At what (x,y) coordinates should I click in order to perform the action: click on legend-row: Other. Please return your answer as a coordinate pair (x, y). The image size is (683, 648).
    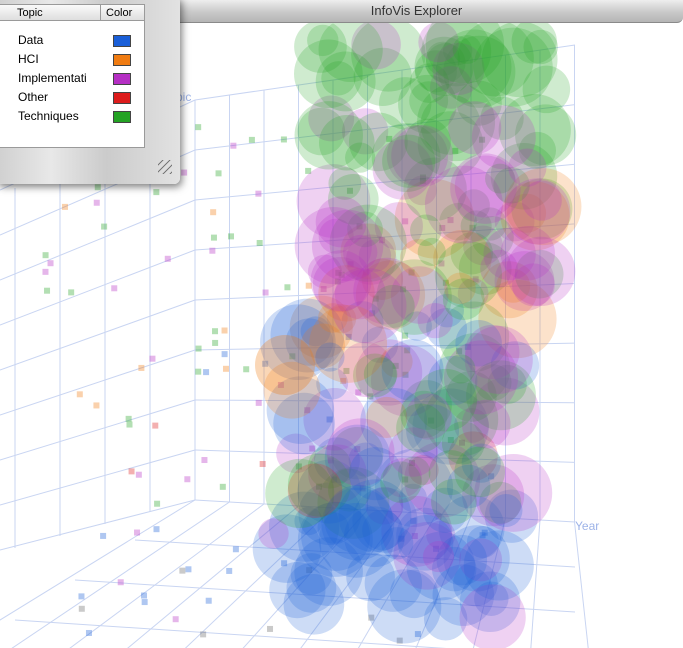
    Looking at the image, I should click on (72, 97).